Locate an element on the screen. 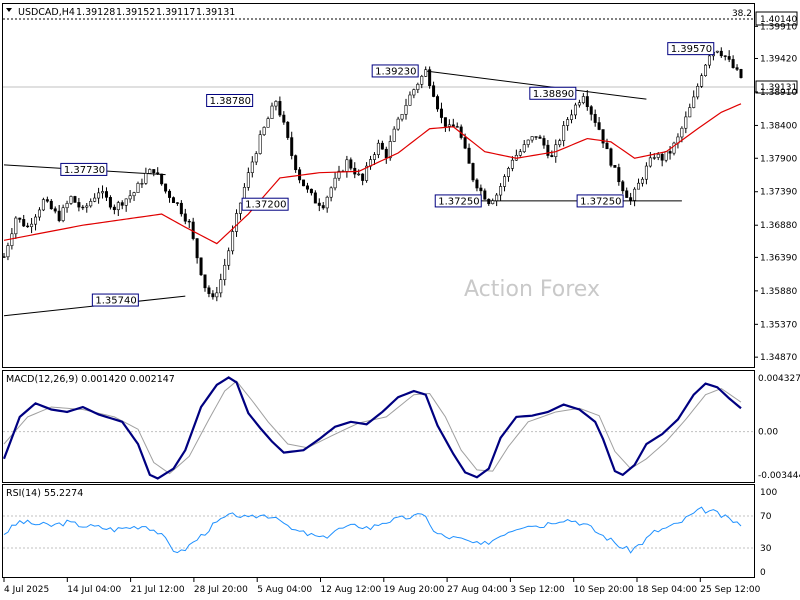 The image size is (800, 600). price-tick-label: 1.36880 is located at coordinates (778, 226).